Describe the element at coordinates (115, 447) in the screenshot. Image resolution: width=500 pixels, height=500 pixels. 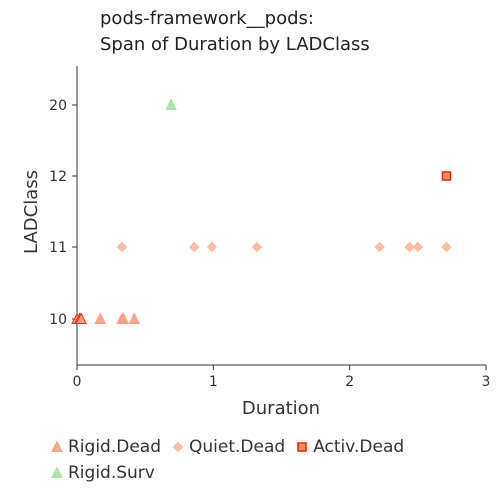
I see `legend-label: Rigid.Dead` at that location.